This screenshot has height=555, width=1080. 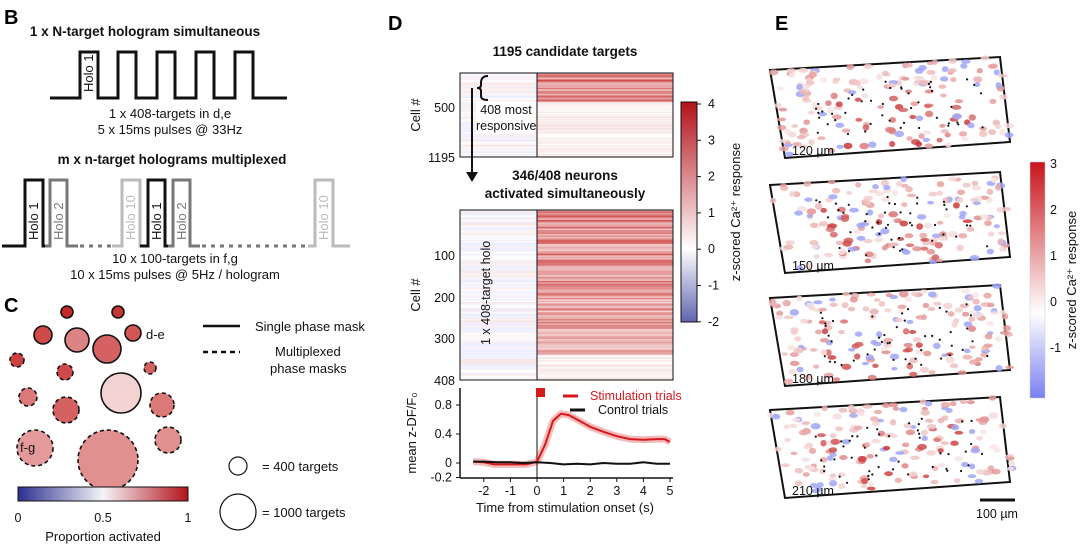 I want to click on line-plot: 0.80.40-0.2-2 -1 0 1 2 3 4 5, so click(x=552, y=443).